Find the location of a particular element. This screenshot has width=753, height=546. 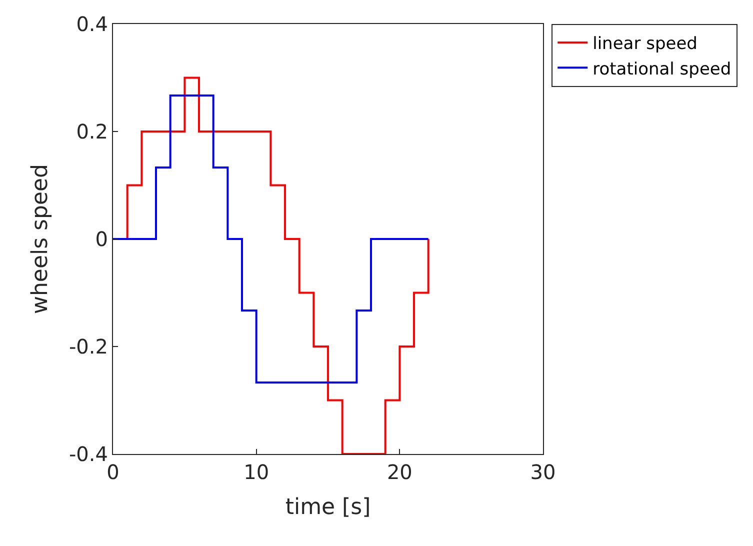

y-tick-label: 0.4 is located at coordinates (92, 24).